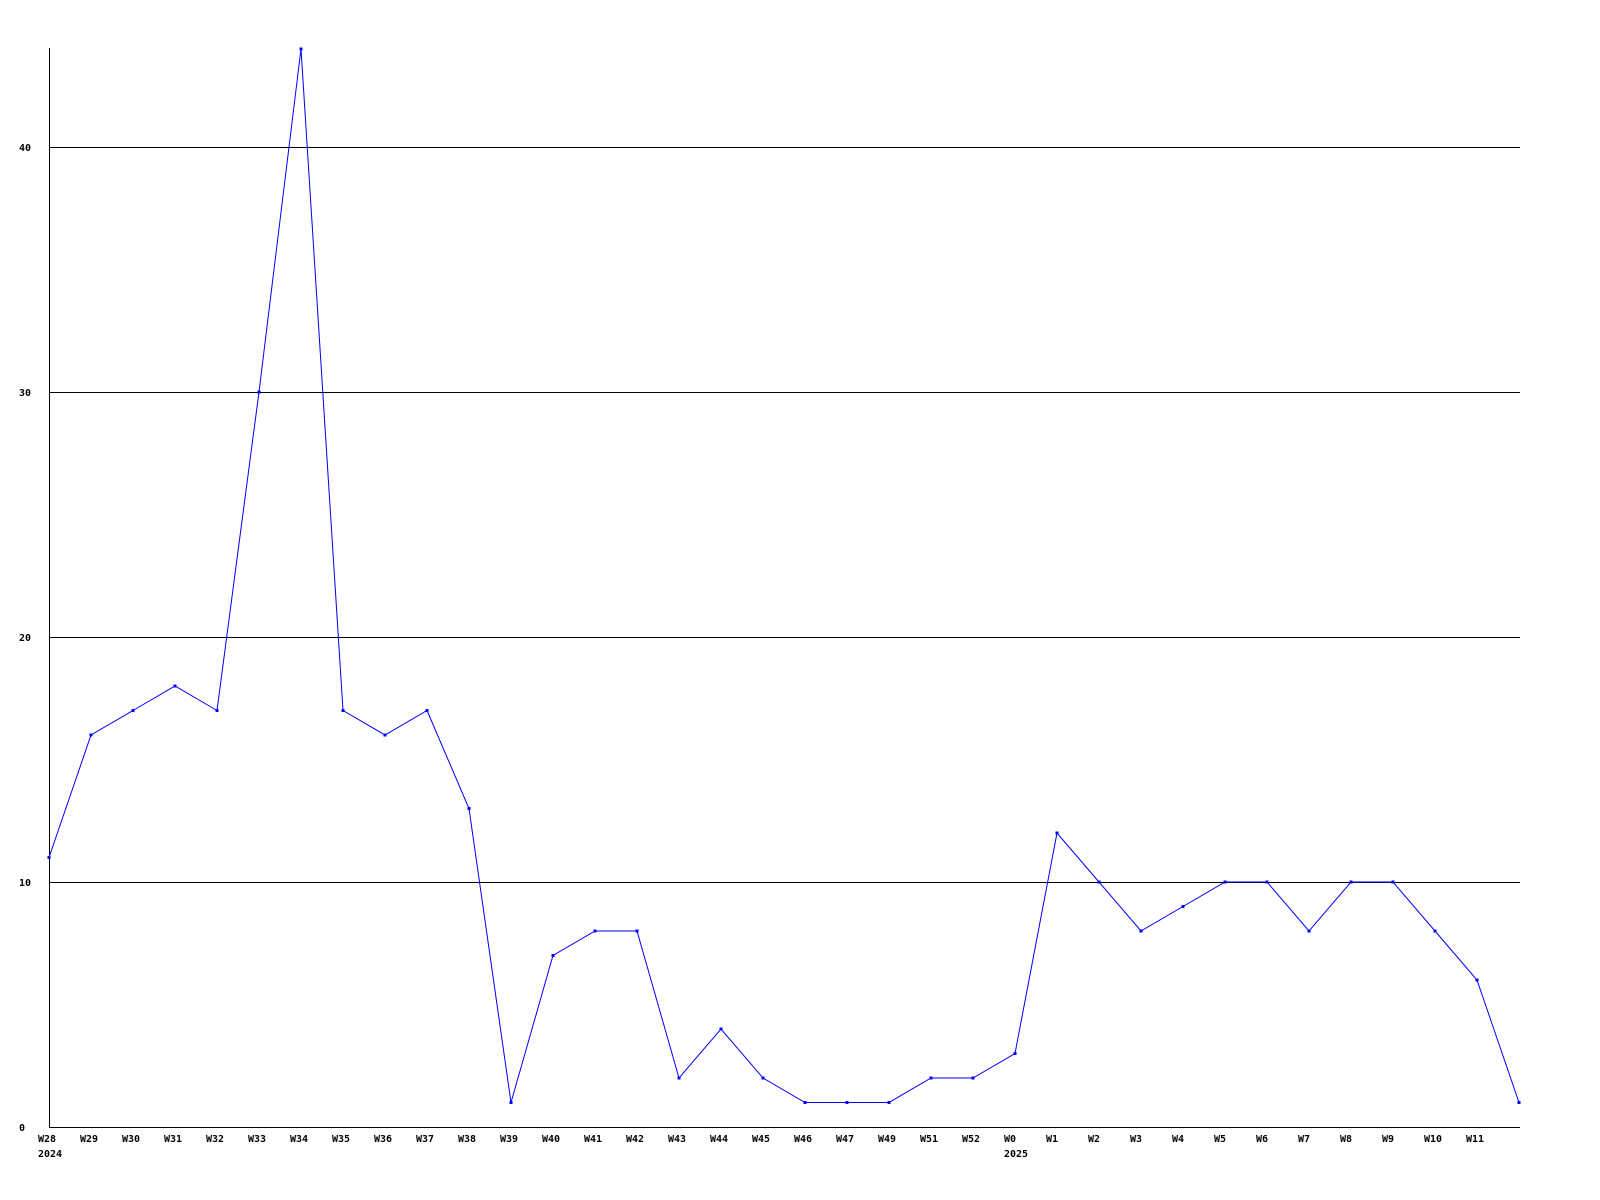 Image resolution: width=1600 pixels, height=1200 pixels. Describe the element at coordinates (1220, 1139) in the screenshot. I see `x-tick-label: W5` at that location.